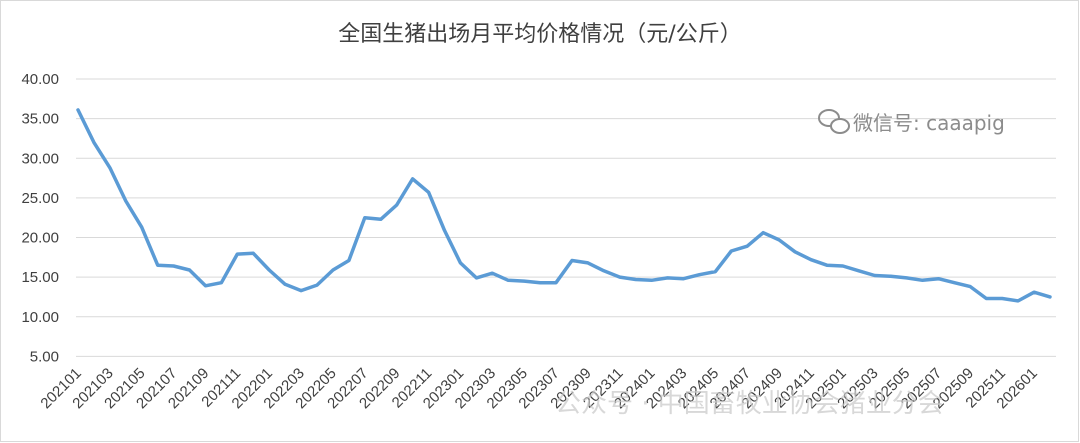 This screenshot has width=1080, height=443. I want to click on y-tick-label: 10.00, so click(40, 317).